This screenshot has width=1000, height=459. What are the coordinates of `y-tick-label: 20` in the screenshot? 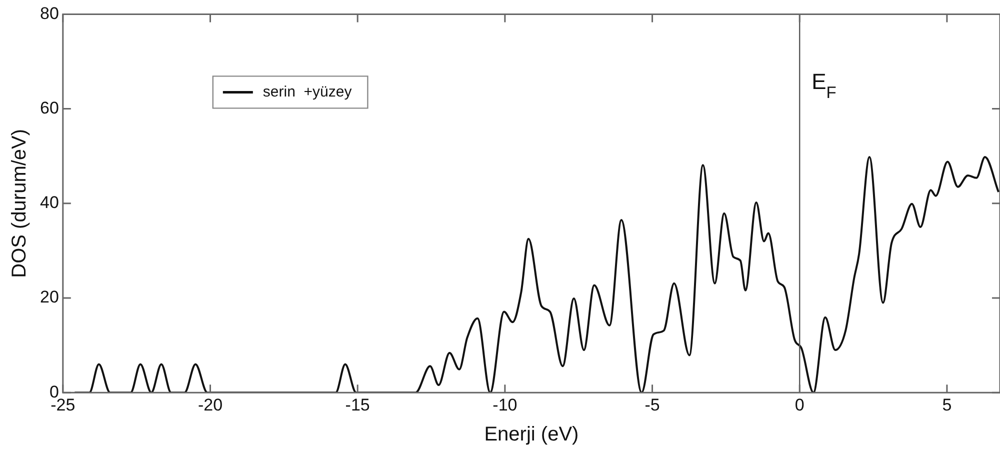 It's located at (49, 297).